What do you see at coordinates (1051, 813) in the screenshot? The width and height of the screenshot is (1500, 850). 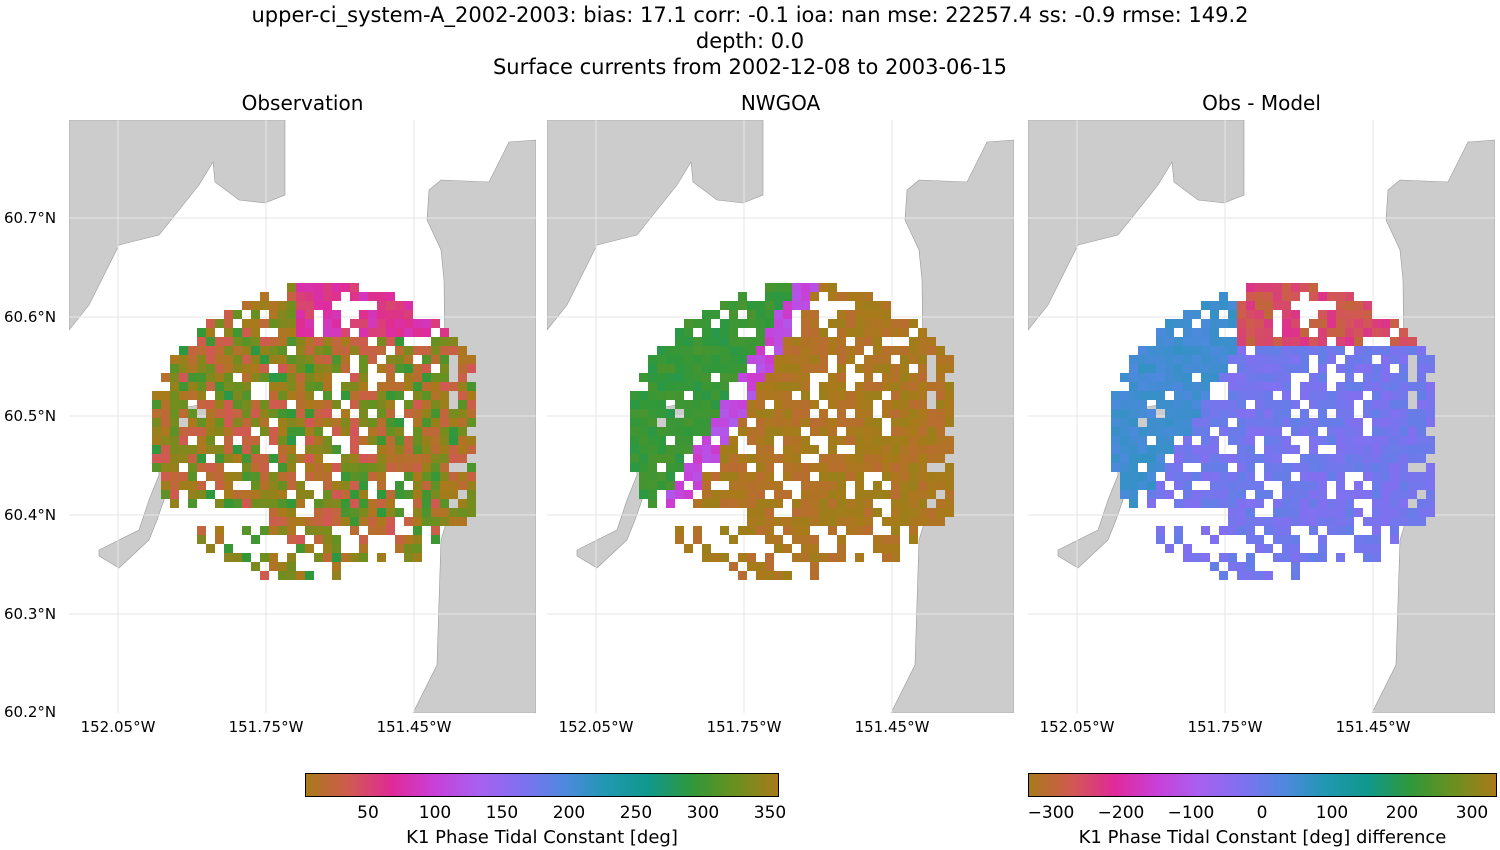 I see `colorbar-tick: −300` at bounding box center [1051, 813].